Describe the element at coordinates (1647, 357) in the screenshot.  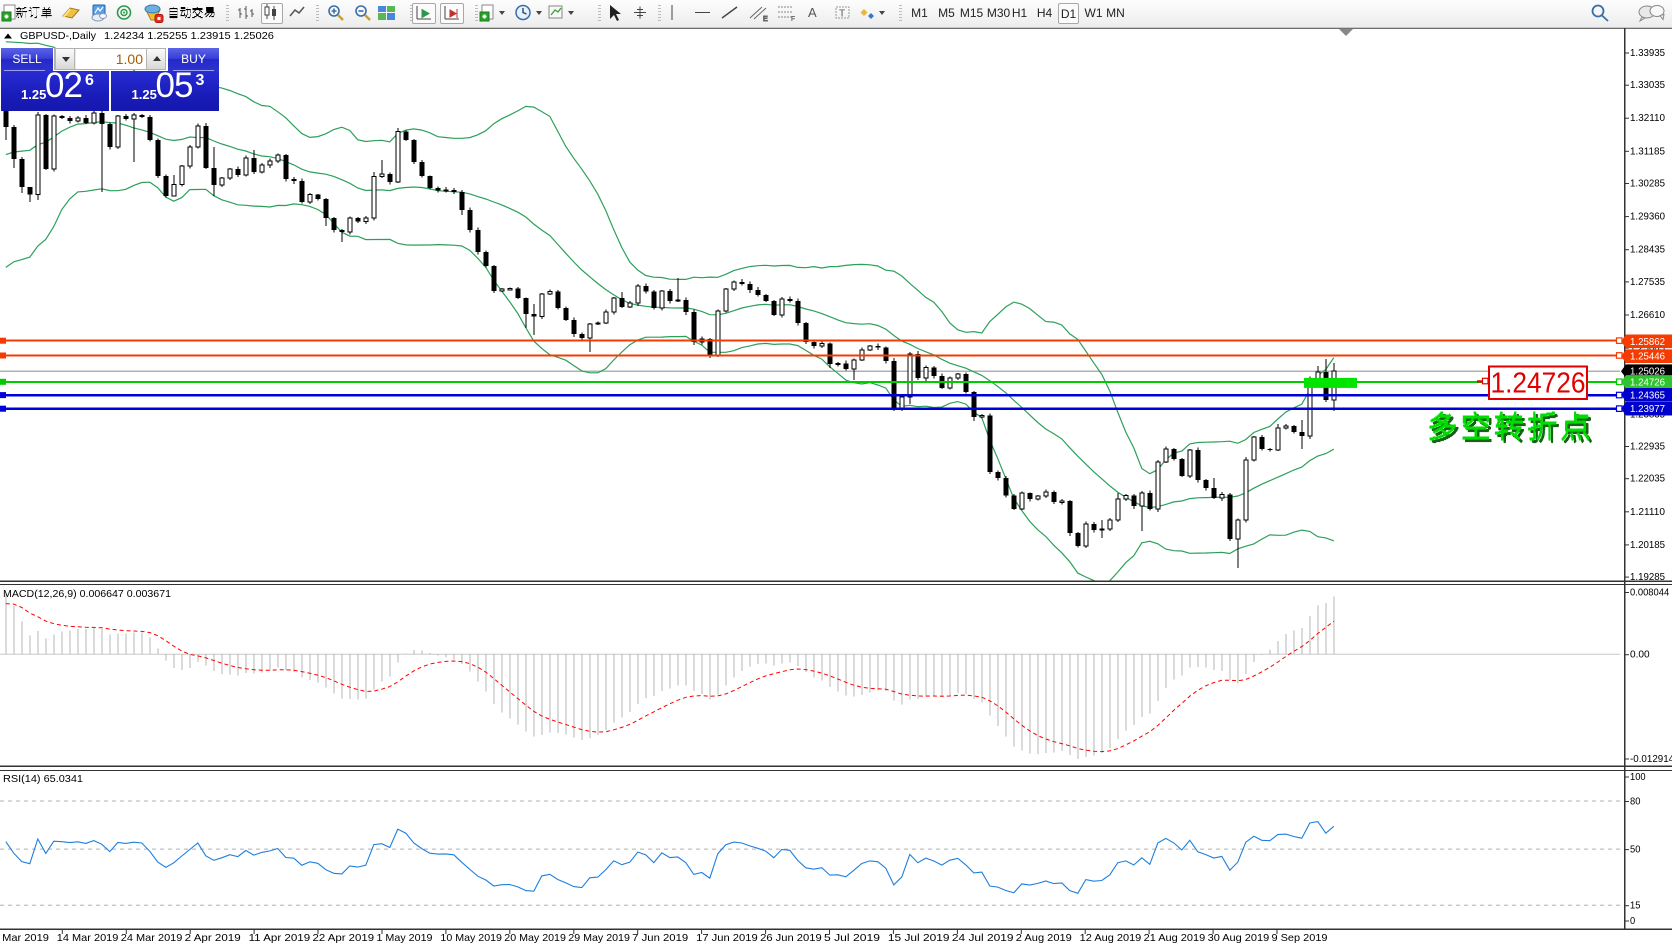
I see `svg-text: 1.25446` at that location.